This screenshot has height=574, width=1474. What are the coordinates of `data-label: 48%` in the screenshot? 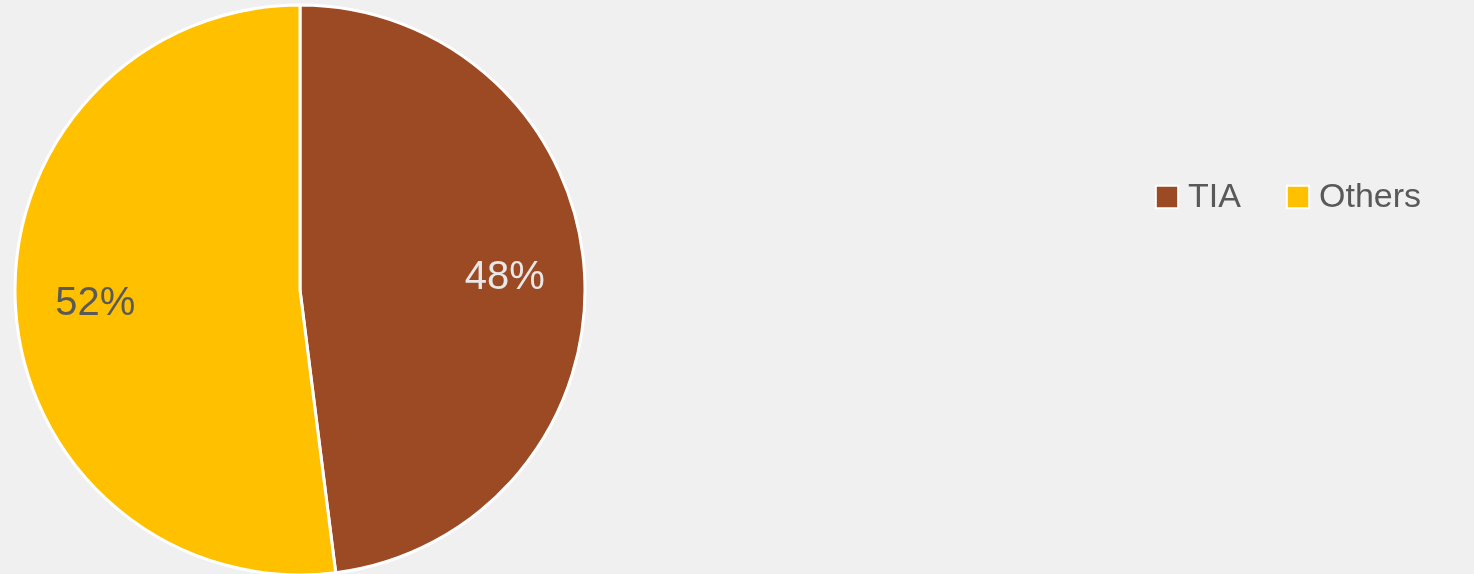 It's located at (504, 275).